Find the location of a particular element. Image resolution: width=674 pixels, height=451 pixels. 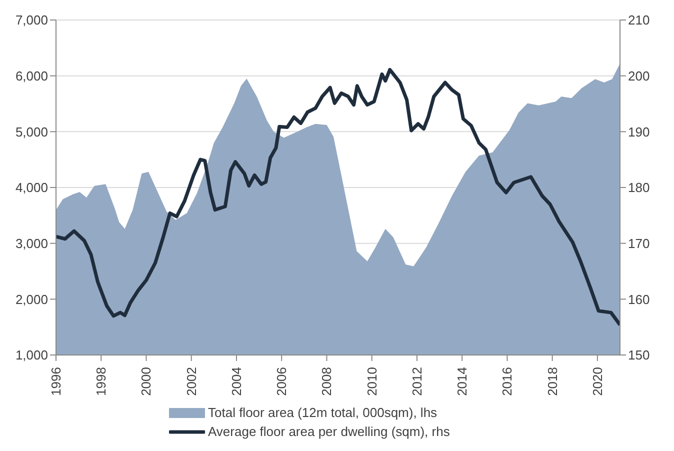

y2-tick-label: 190 is located at coordinates (639, 132).